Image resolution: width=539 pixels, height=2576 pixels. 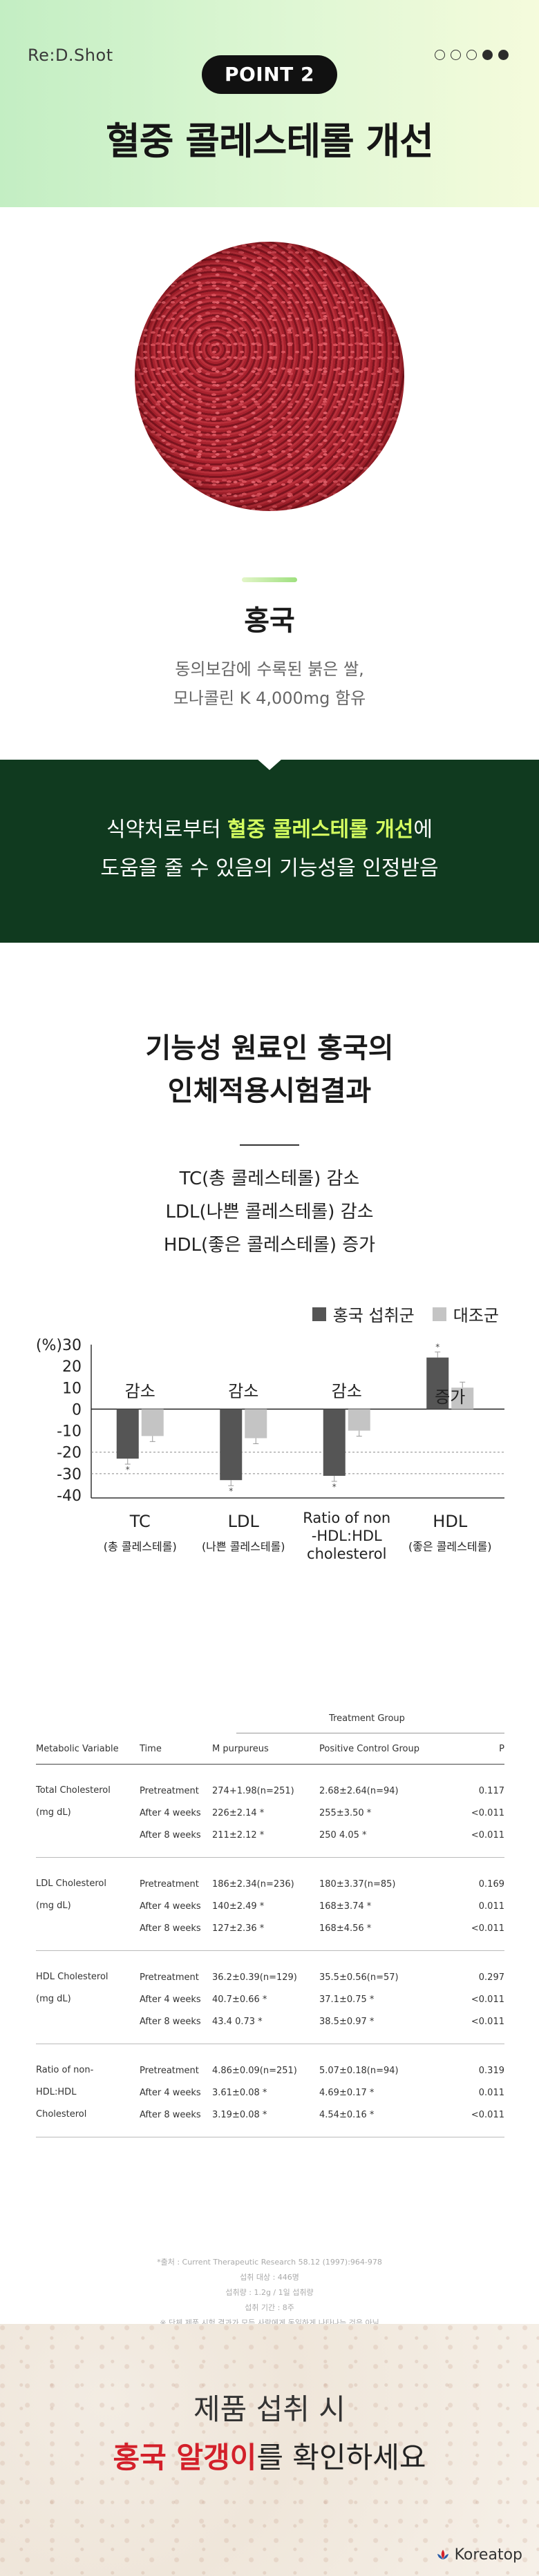 I want to click on table-cell: 226±2.14 *, so click(x=238, y=1812).